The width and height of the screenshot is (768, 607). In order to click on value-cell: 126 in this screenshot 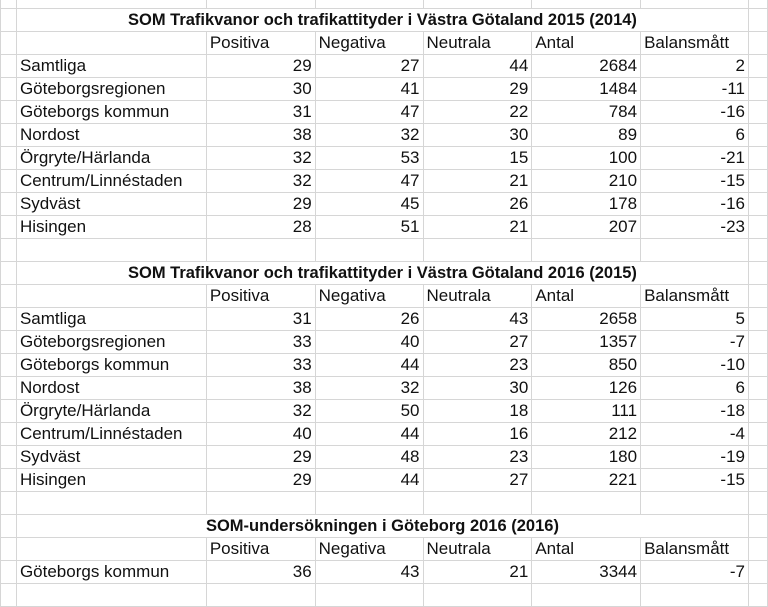, I will do `click(586, 388)`.